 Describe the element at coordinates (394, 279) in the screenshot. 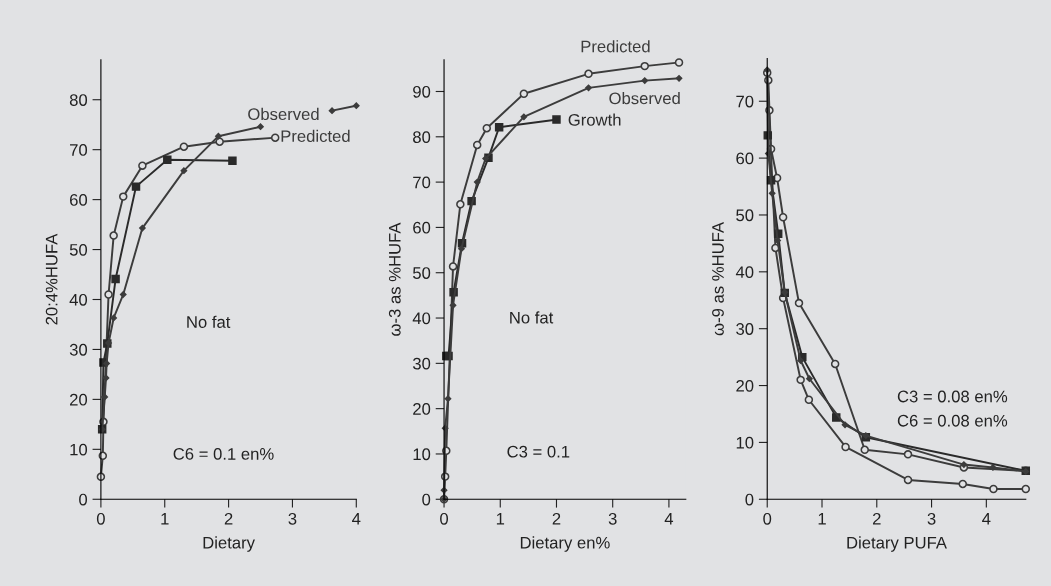

I see `y-axis-title: ω-3 as %HUFA` at that location.